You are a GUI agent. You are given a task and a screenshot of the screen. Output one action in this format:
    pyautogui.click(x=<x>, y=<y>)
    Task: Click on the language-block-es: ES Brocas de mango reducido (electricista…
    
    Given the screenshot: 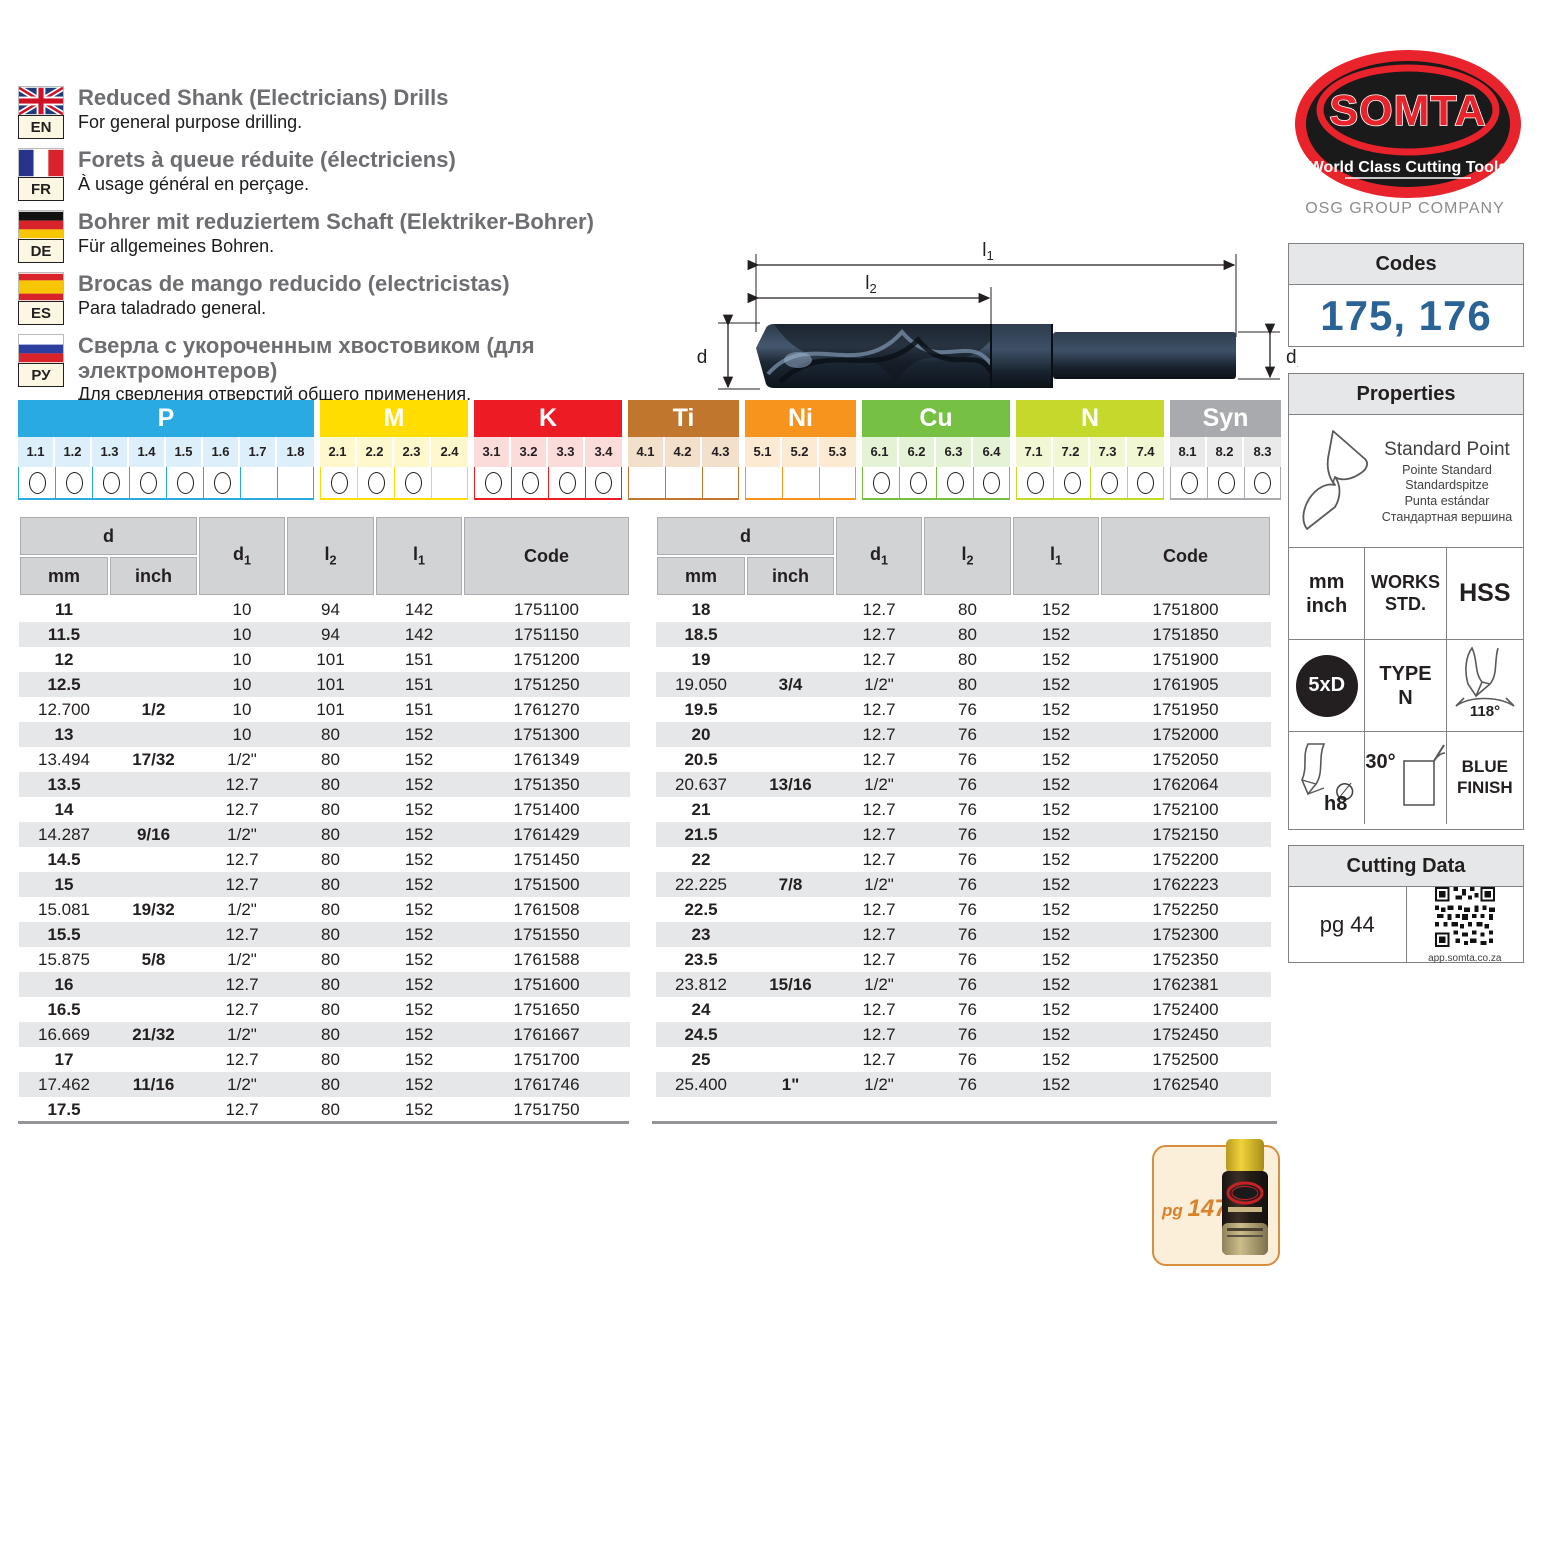 What is the action you would take?
    pyautogui.click(x=358, y=298)
    